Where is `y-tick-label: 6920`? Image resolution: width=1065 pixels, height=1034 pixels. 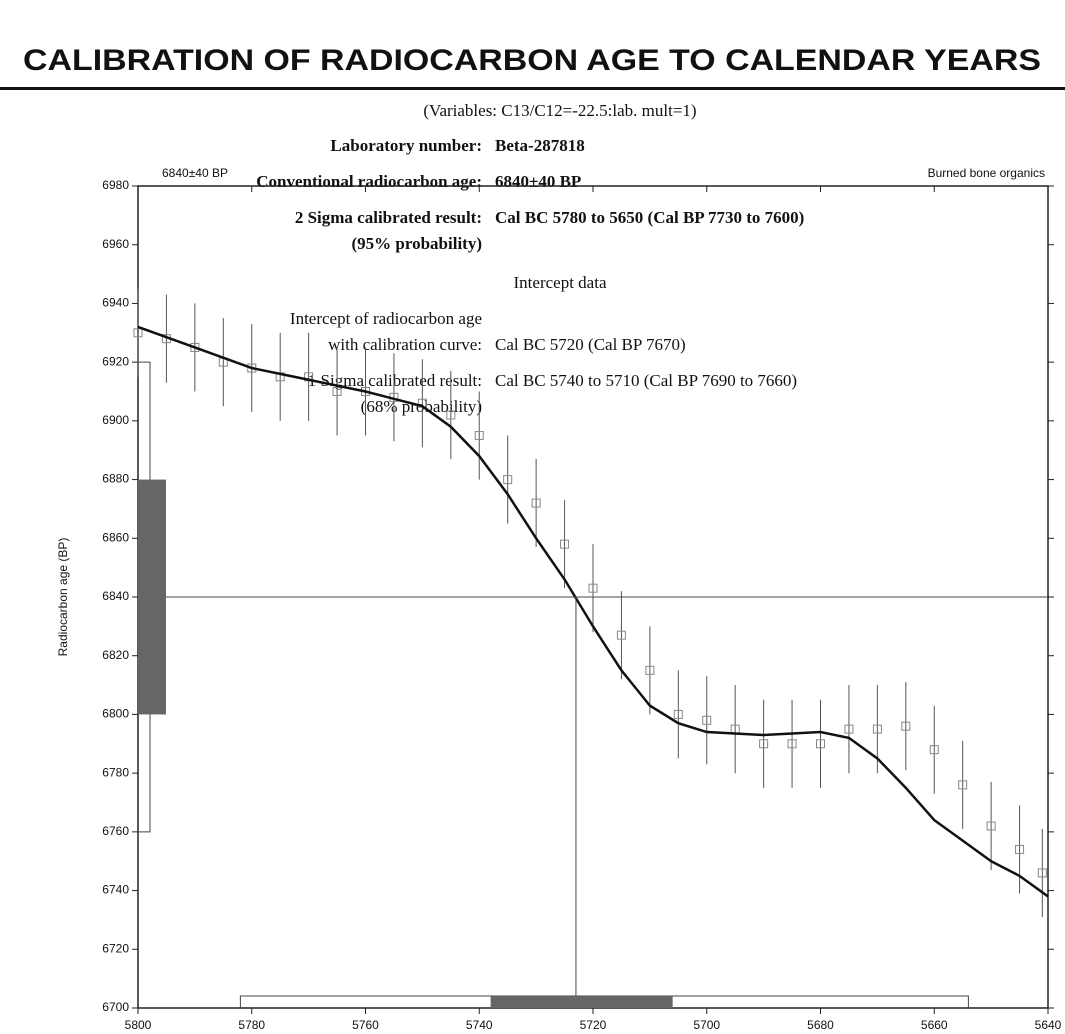
y-tick-label: 6920 is located at coordinates (115, 361).